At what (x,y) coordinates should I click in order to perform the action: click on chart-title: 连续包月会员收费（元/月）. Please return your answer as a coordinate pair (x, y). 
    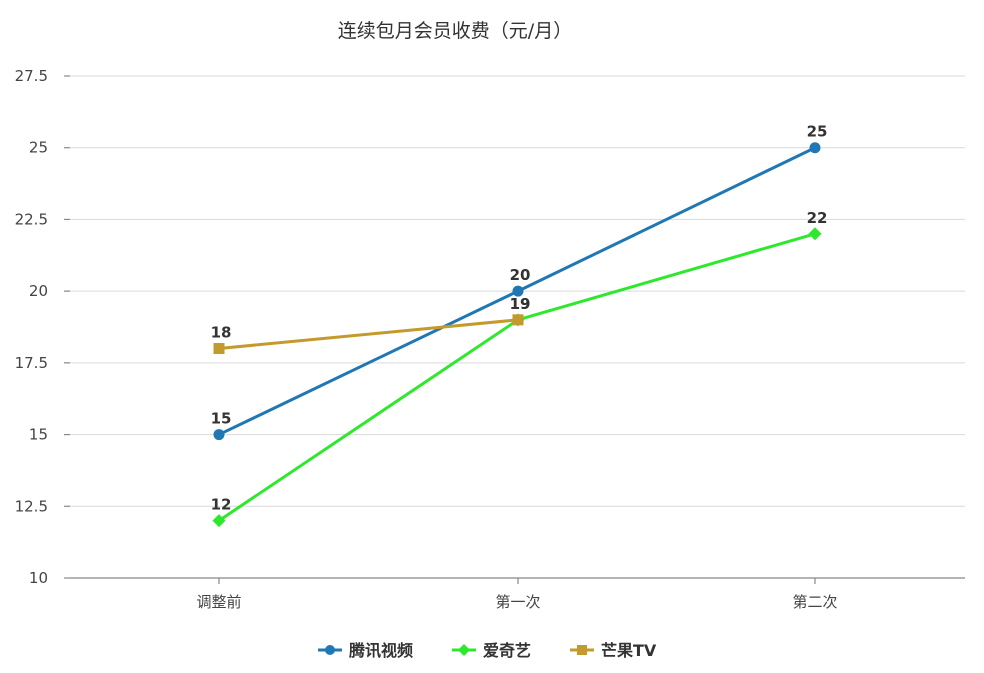
    Looking at the image, I should click on (455, 31).